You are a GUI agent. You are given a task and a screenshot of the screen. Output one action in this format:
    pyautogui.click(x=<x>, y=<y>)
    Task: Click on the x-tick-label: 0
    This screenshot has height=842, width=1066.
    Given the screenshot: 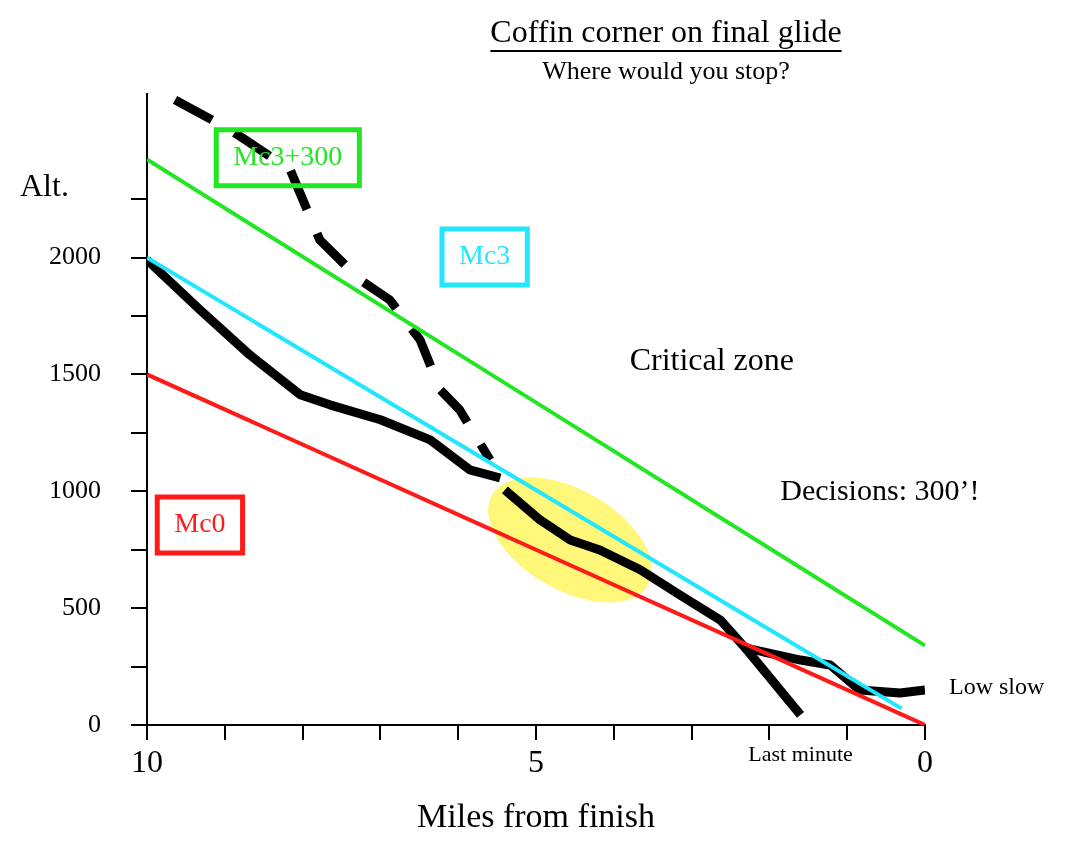 What is the action you would take?
    pyautogui.click(x=925, y=760)
    